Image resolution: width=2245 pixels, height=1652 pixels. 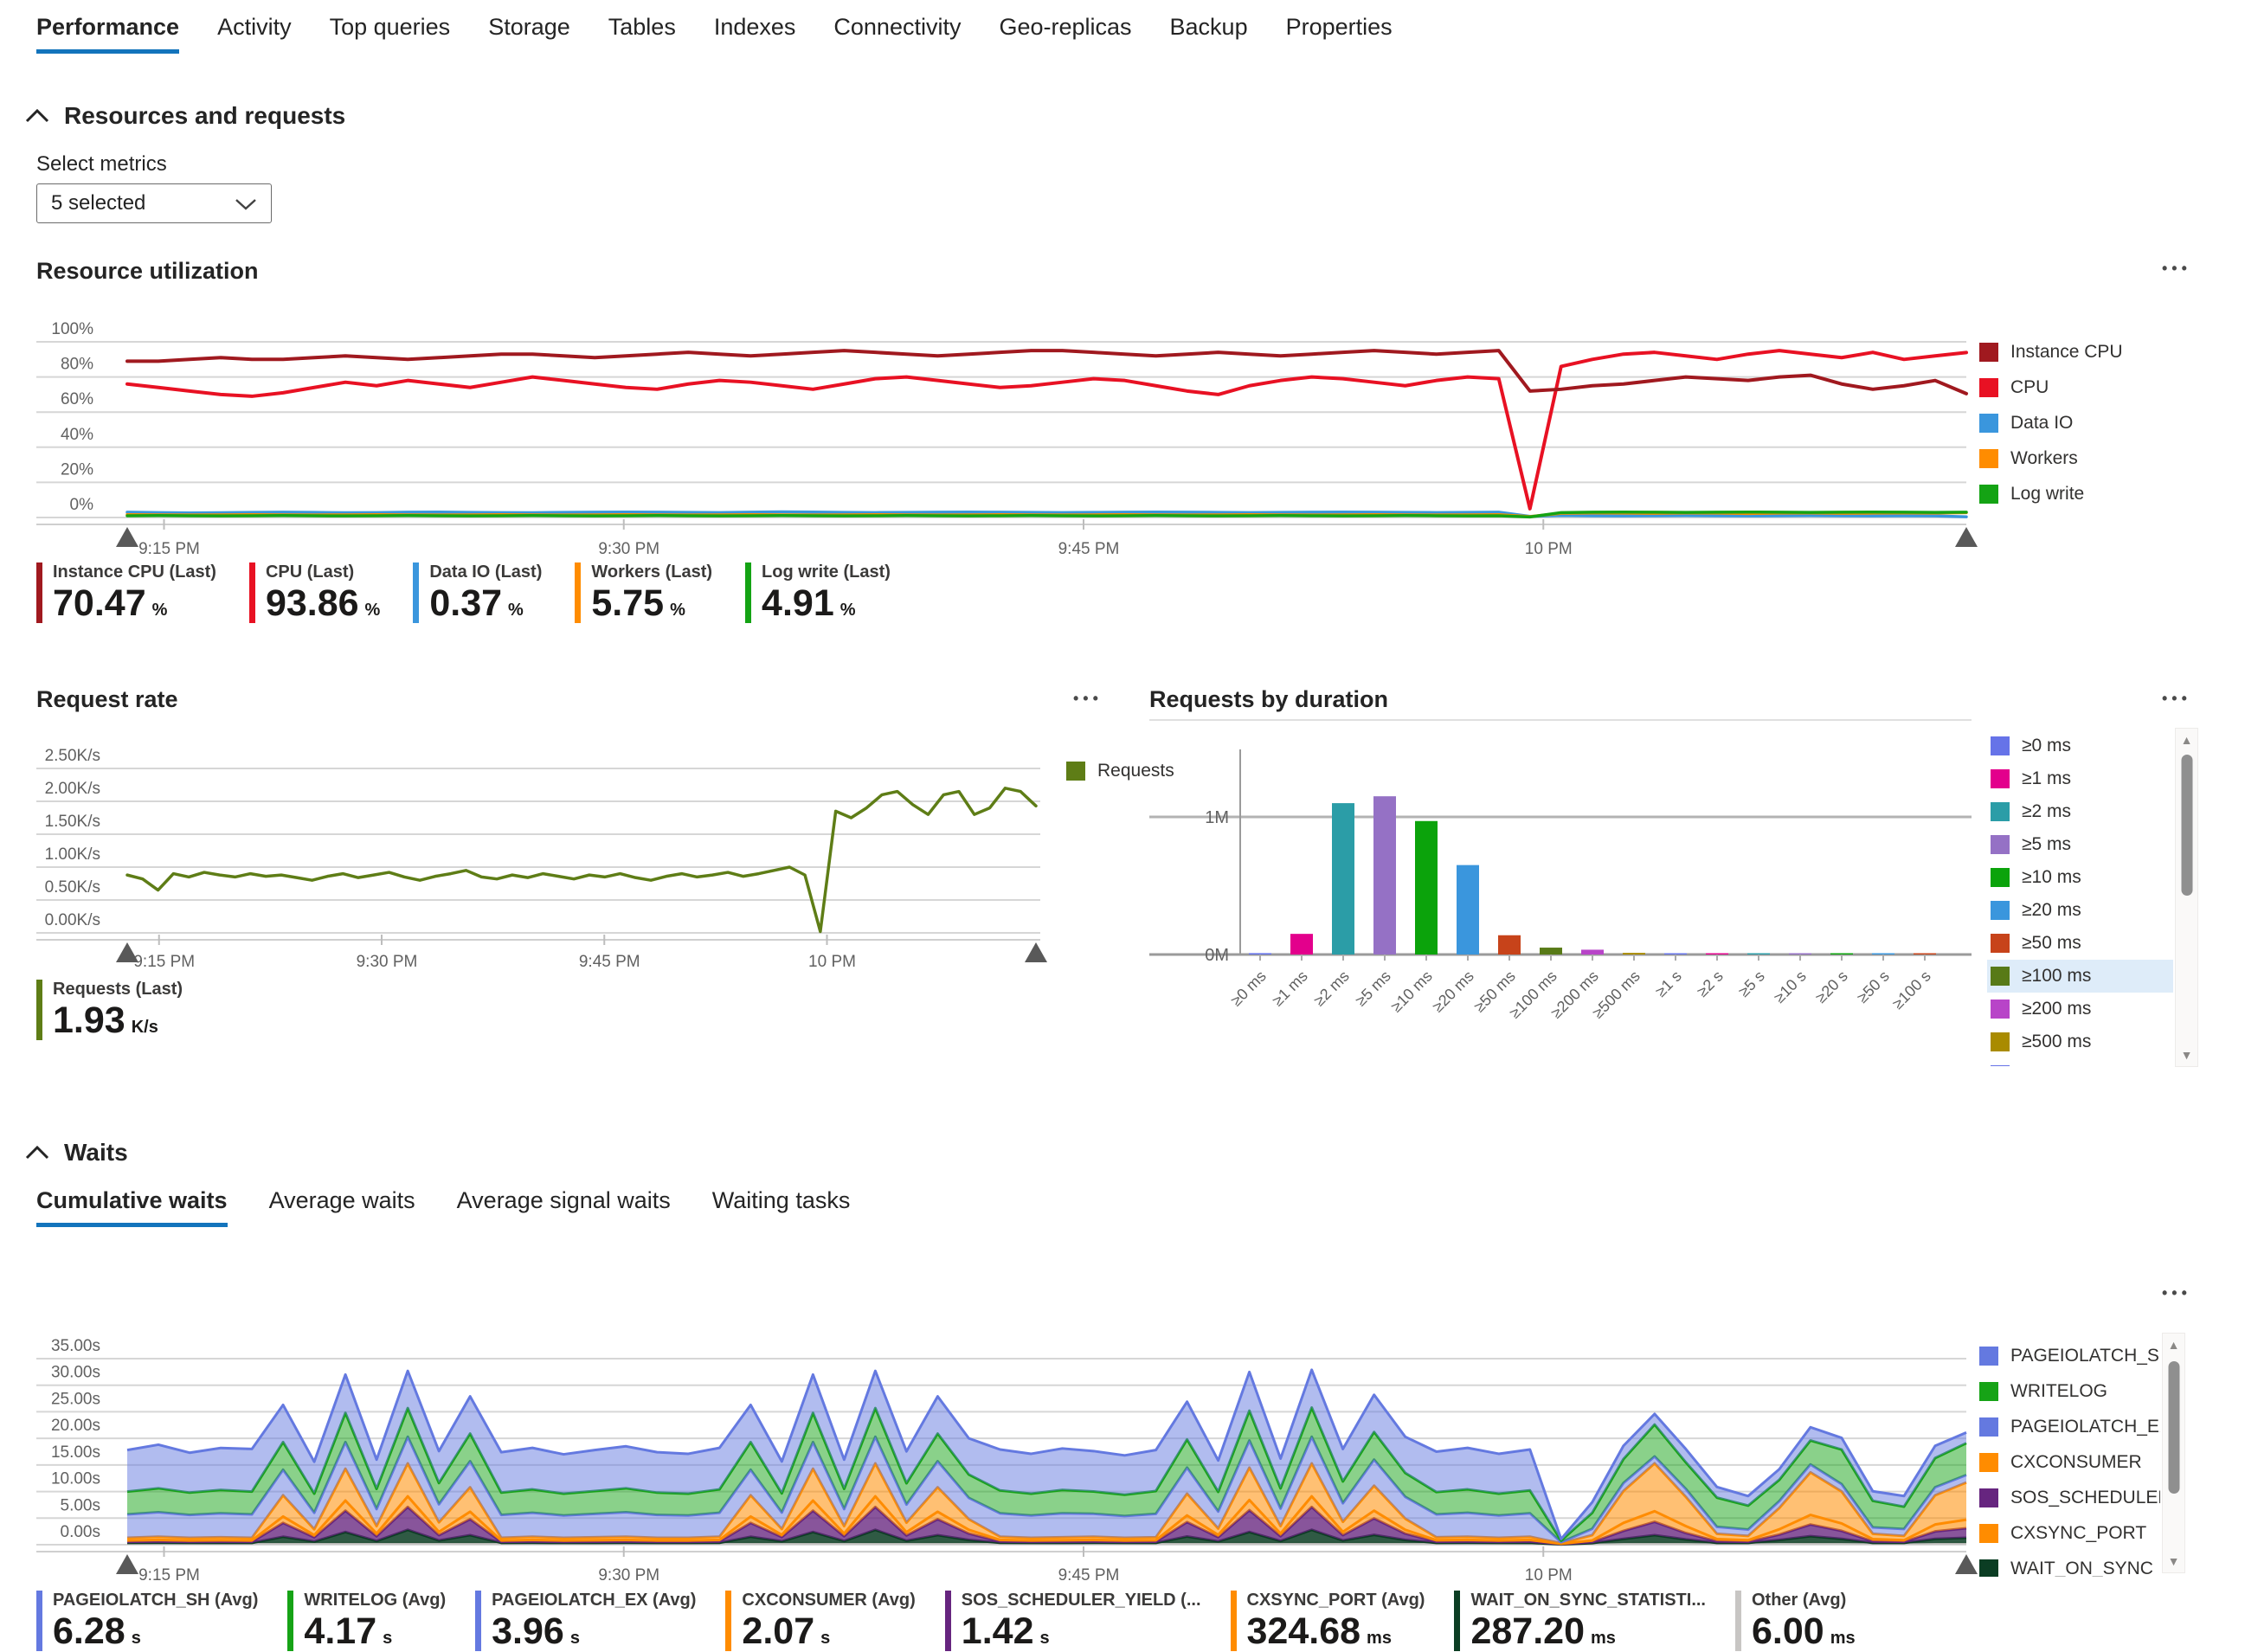 What do you see at coordinates (1925, 954) in the screenshot?
I see `bar-100-s` at bounding box center [1925, 954].